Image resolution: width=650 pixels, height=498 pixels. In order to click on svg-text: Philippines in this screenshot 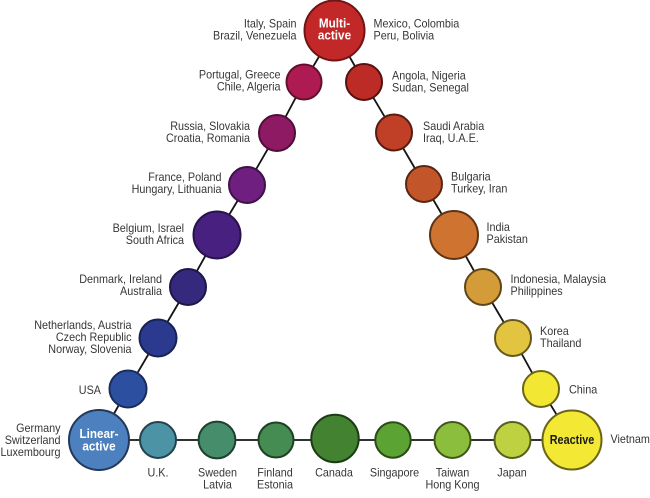, I will do `click(537, 291)`.